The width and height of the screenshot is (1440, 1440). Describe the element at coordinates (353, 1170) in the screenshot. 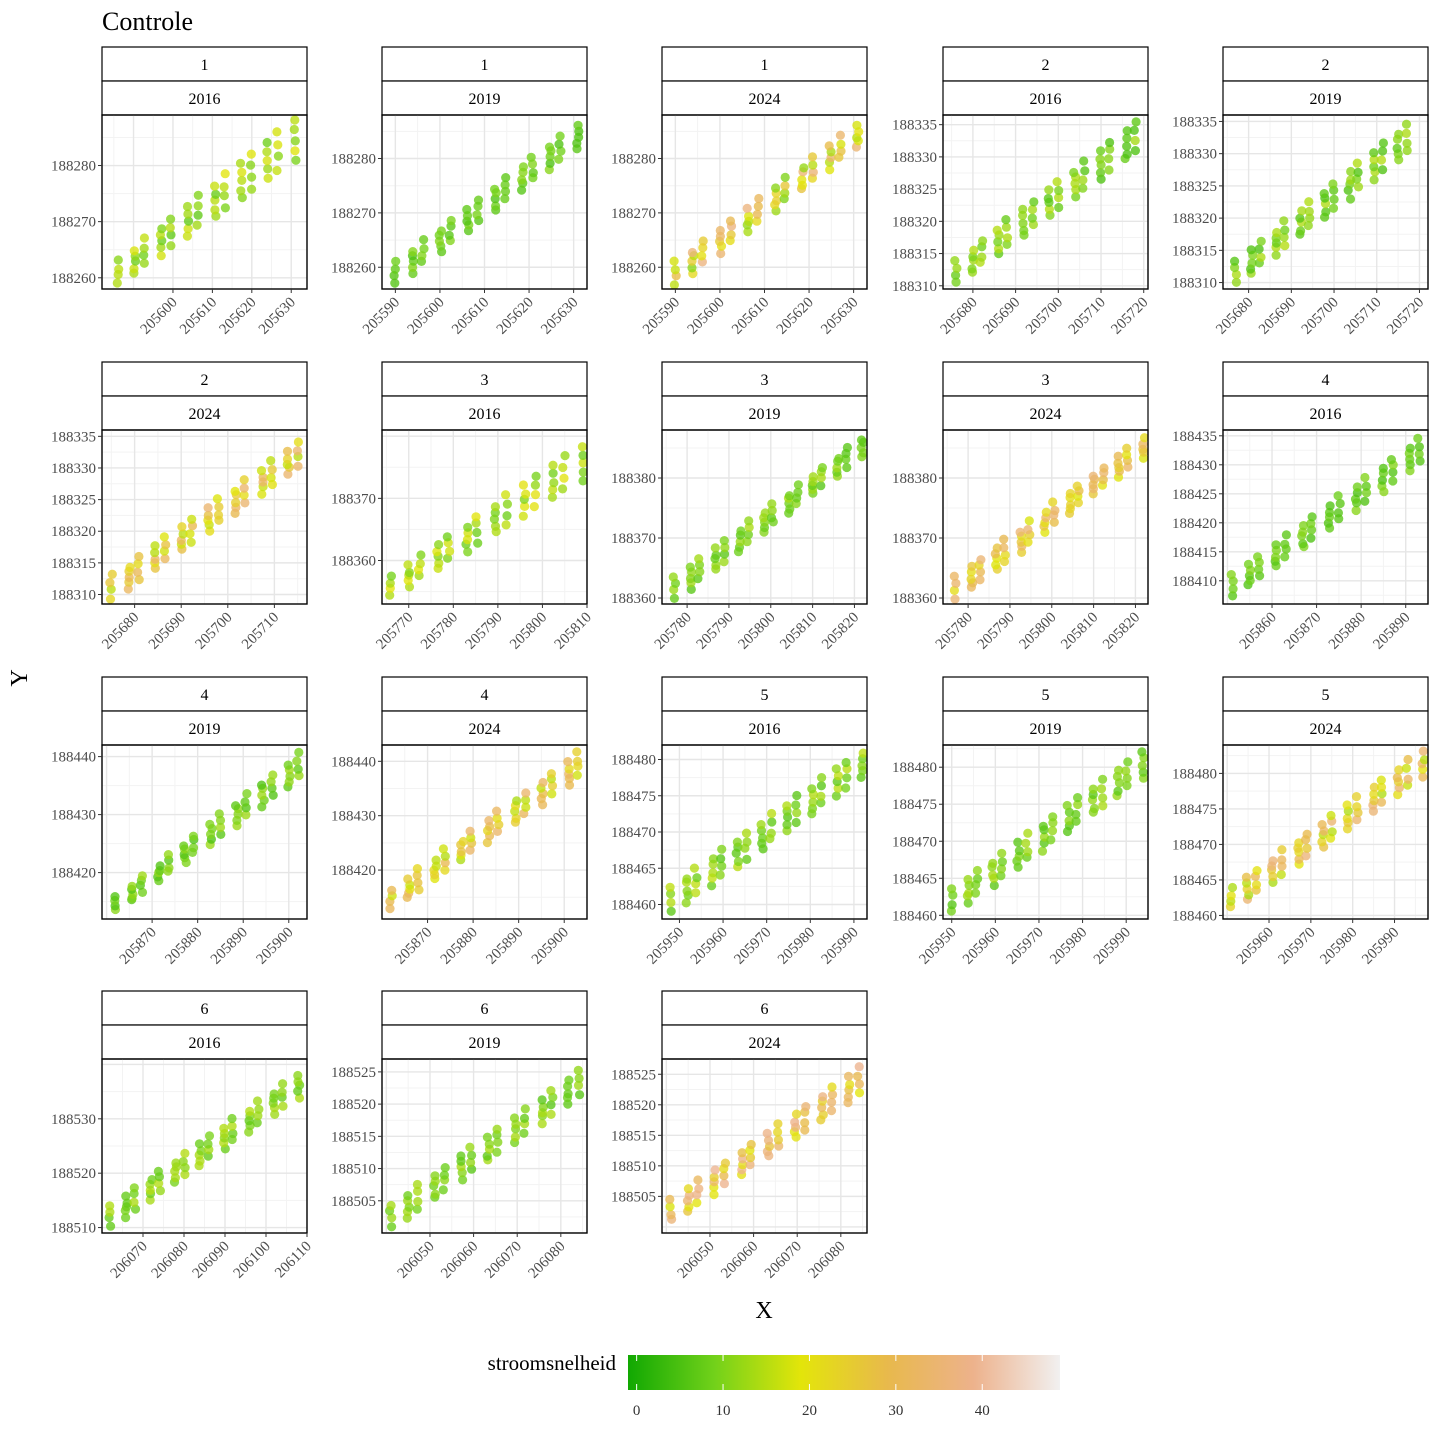

I see `y-tick-label: 188510` at that location.